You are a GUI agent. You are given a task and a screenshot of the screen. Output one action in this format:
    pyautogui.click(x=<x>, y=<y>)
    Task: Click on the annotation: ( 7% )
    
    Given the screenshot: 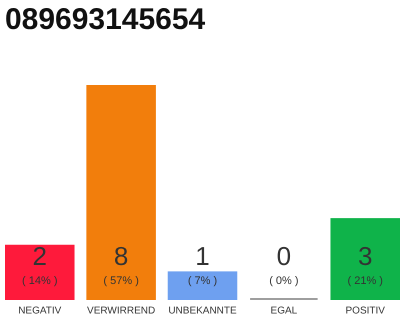 What is the action you would take?
    pyautogui.click(x=203, y=281)
    